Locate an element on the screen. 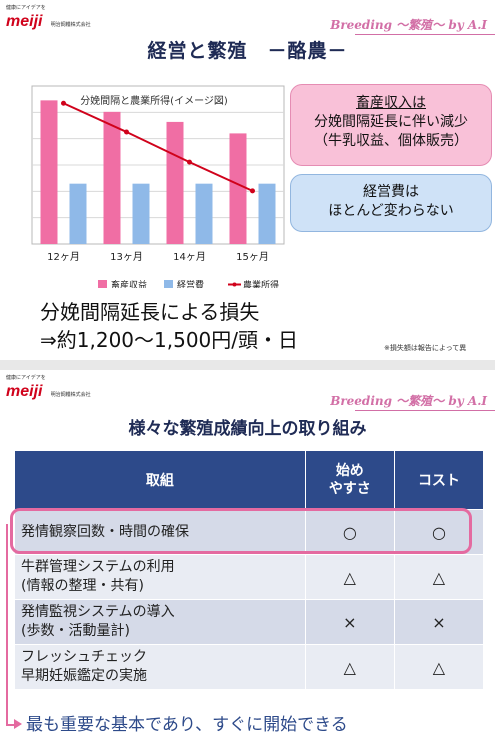 The width and height of the screenshot is (495, 739). table-row: フレッシュチェック 早期妊娠鑑定の実施 △ △ is located at coordinates (249, 667).